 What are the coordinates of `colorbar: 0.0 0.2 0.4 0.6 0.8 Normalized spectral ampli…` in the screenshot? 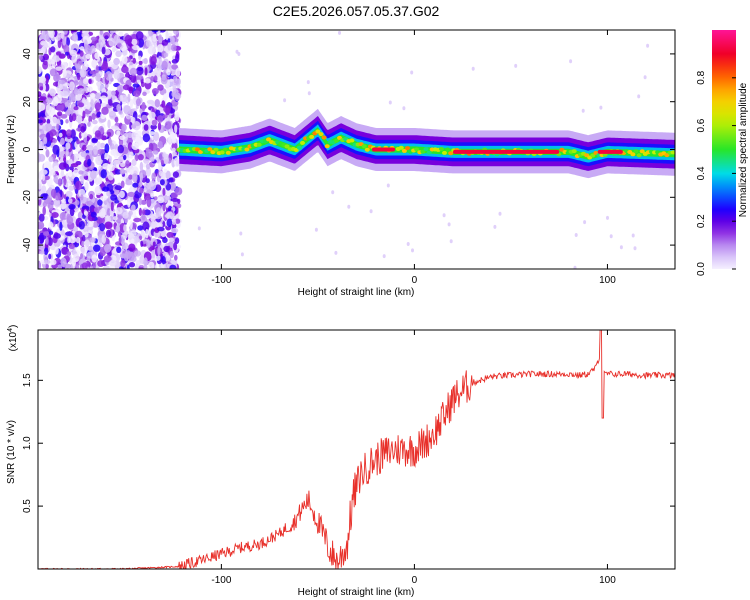 It's located at (722, 153).